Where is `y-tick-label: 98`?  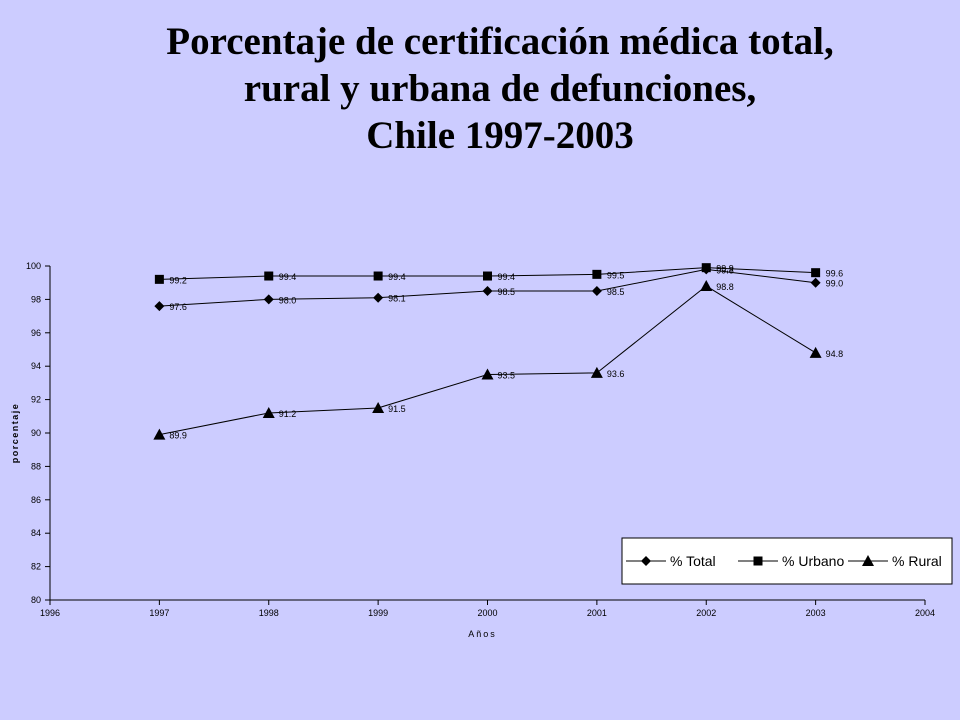
y-tick-label: 98 is located at coordinates (36, 299).